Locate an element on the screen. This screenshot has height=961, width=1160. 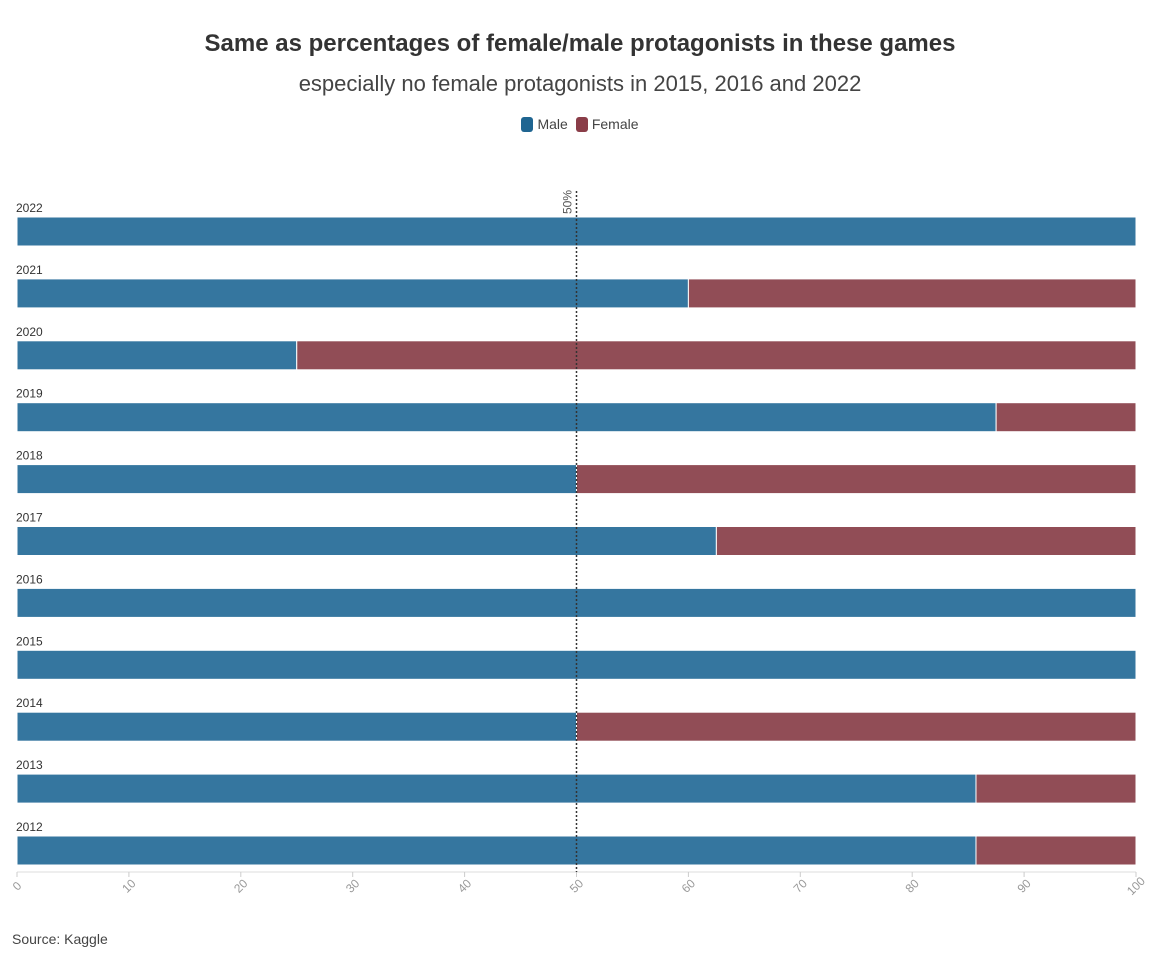
bar-female-2012 is located at coordinates (1056, 850).